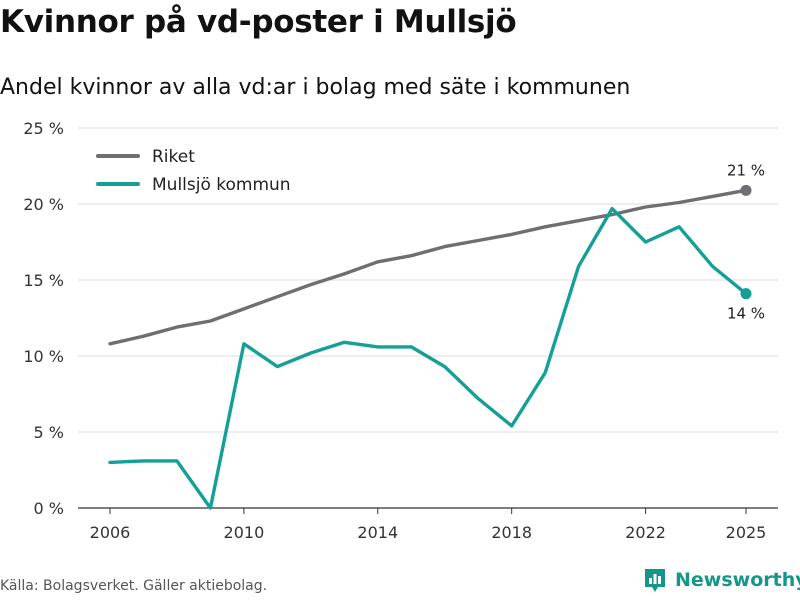 The image size is (800, 600). I want to click on brand-logo: Newsworthy, so click(721, 580).